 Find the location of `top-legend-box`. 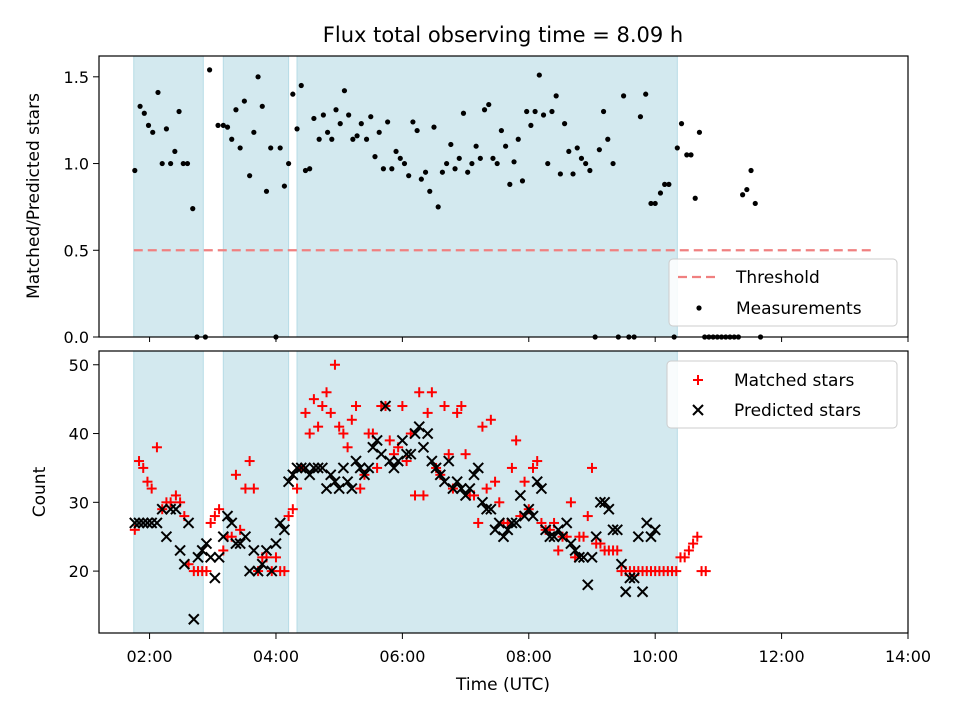

top-legend-box is located at coordinates (783, 292).